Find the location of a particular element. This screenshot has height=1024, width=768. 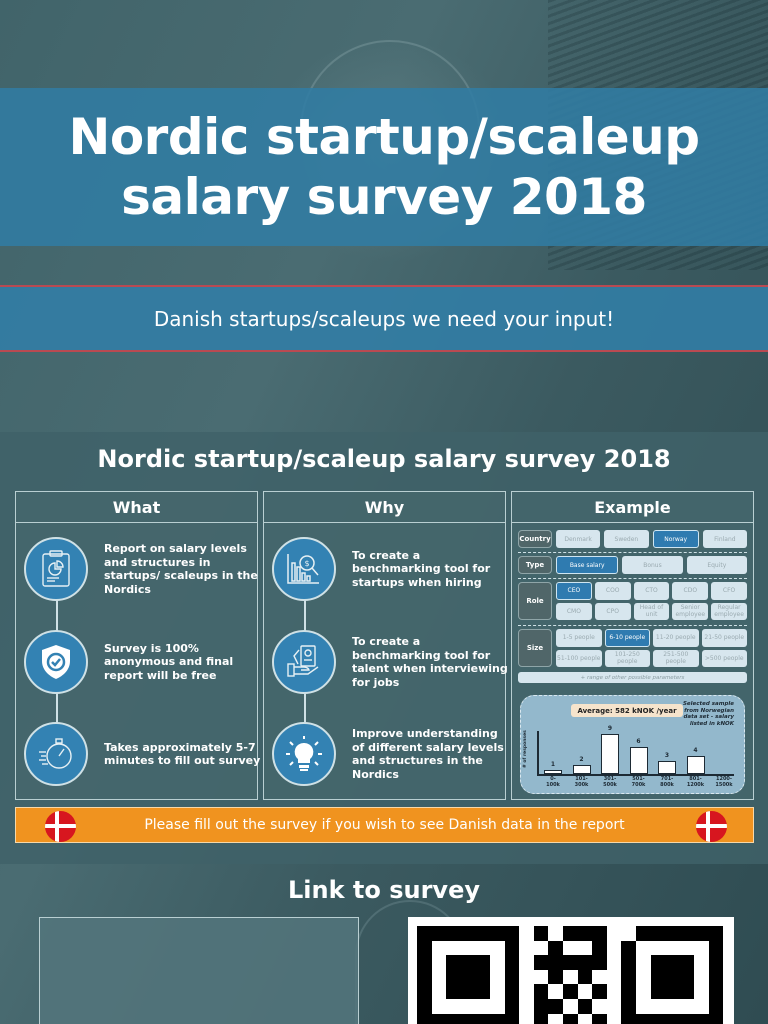

shield-check-icon is located at coordinates (56, 662).